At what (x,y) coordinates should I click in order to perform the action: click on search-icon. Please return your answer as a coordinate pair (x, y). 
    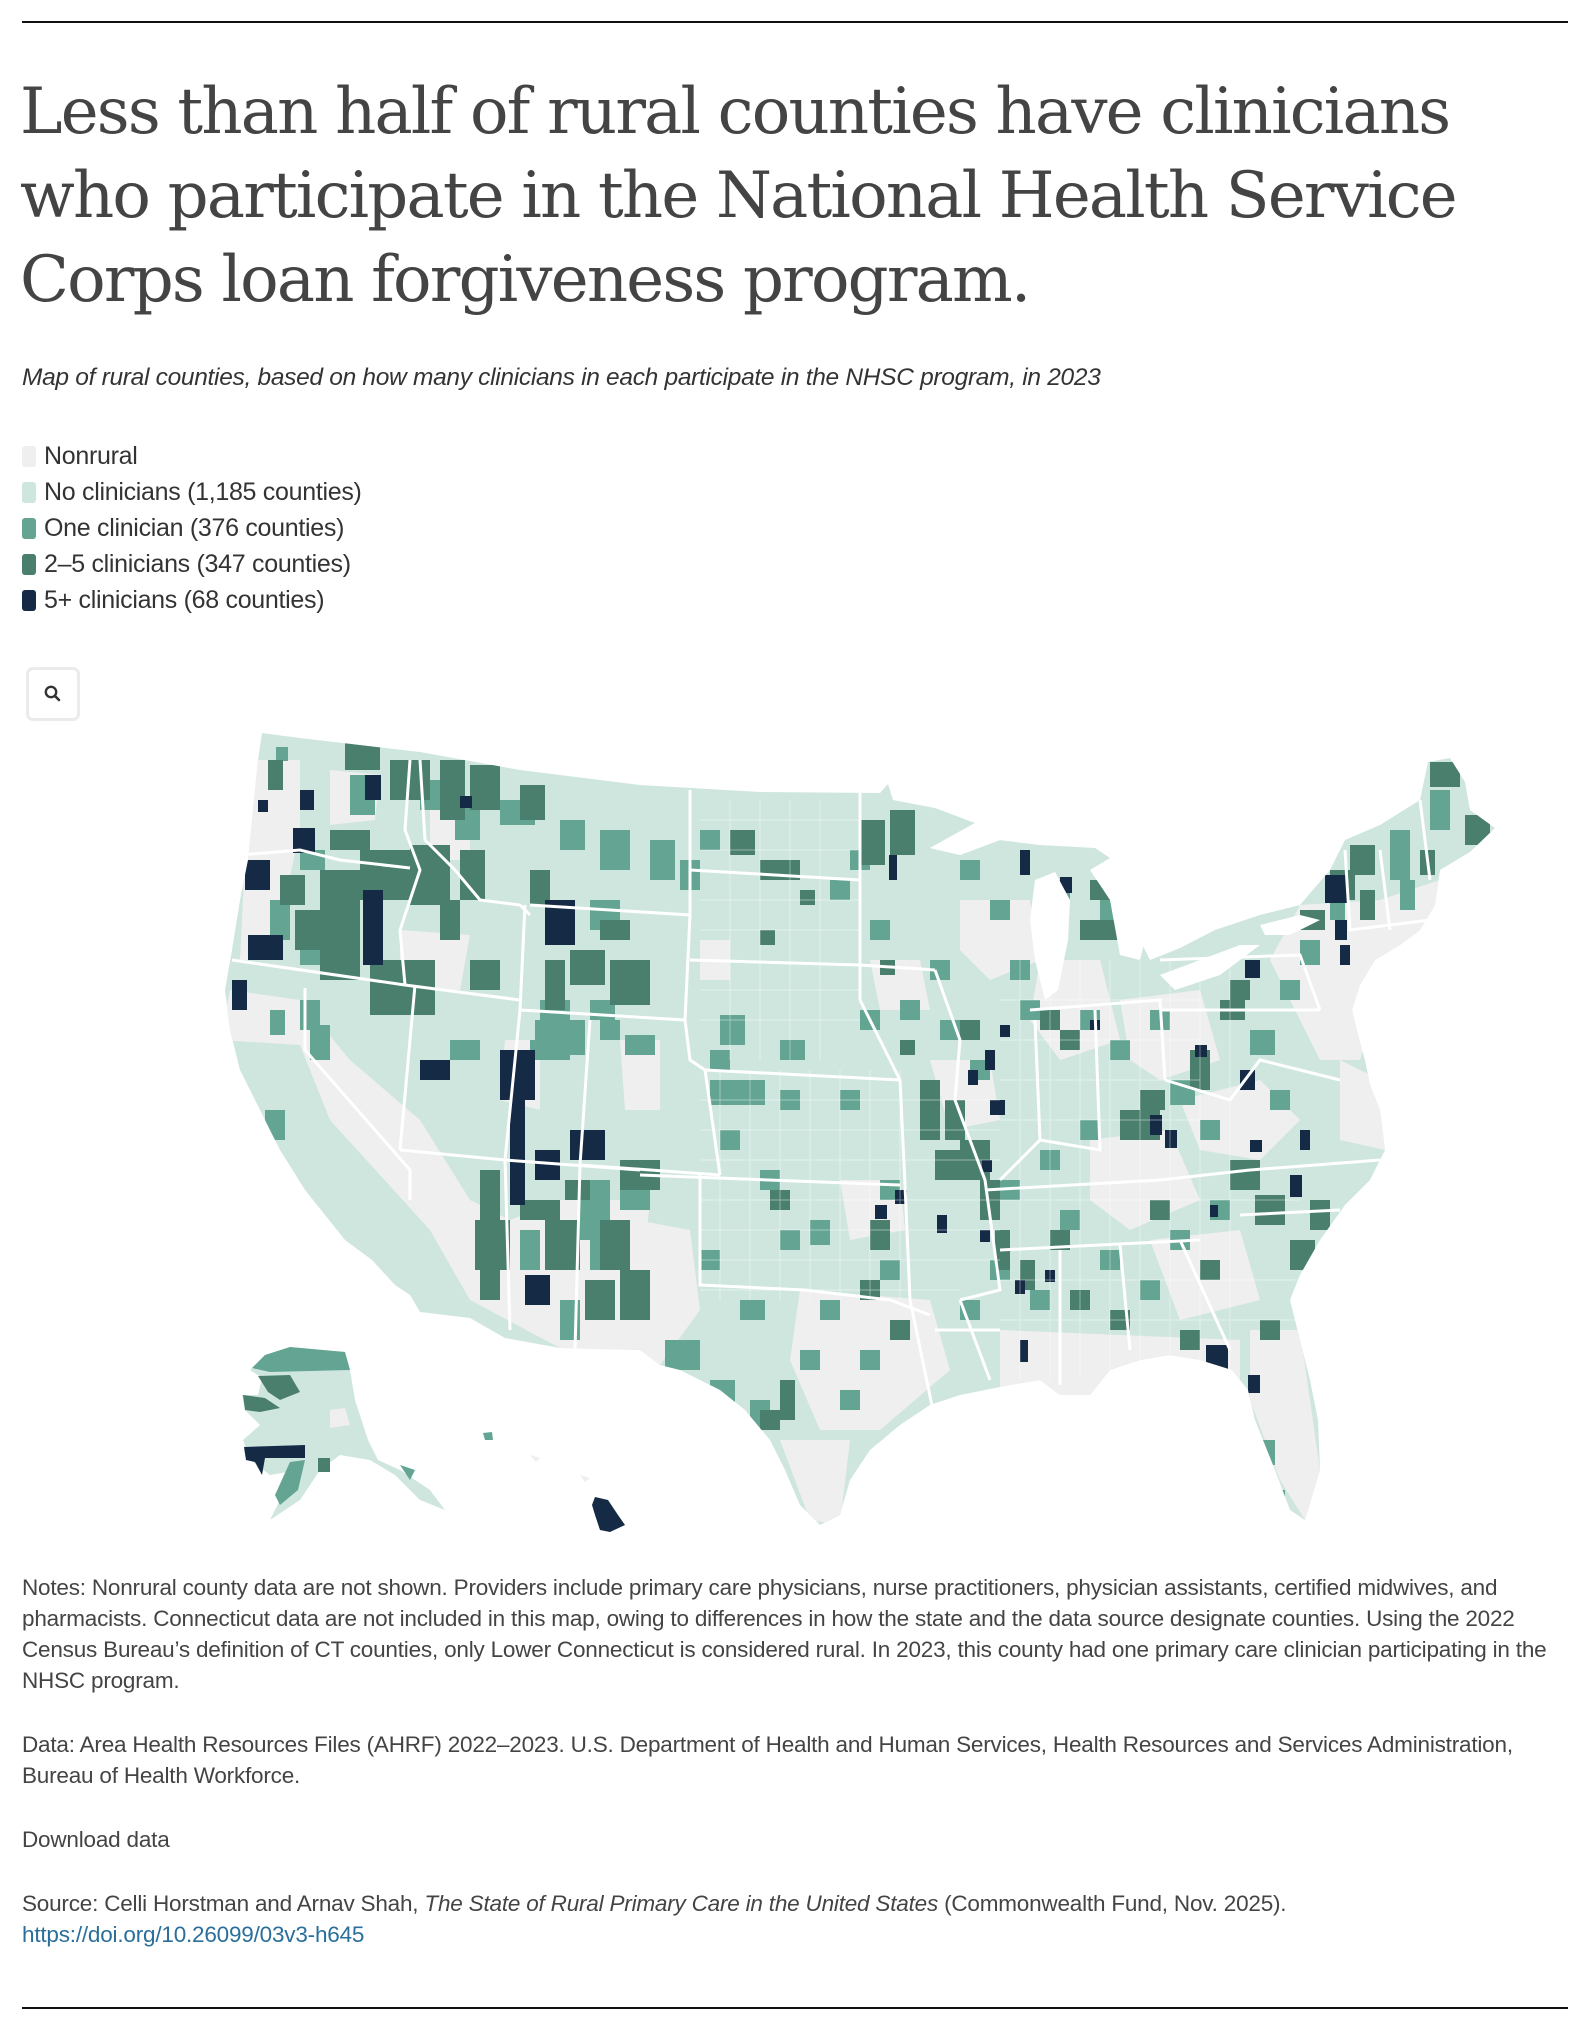
    Looking at the image, I should click on (52, 693).